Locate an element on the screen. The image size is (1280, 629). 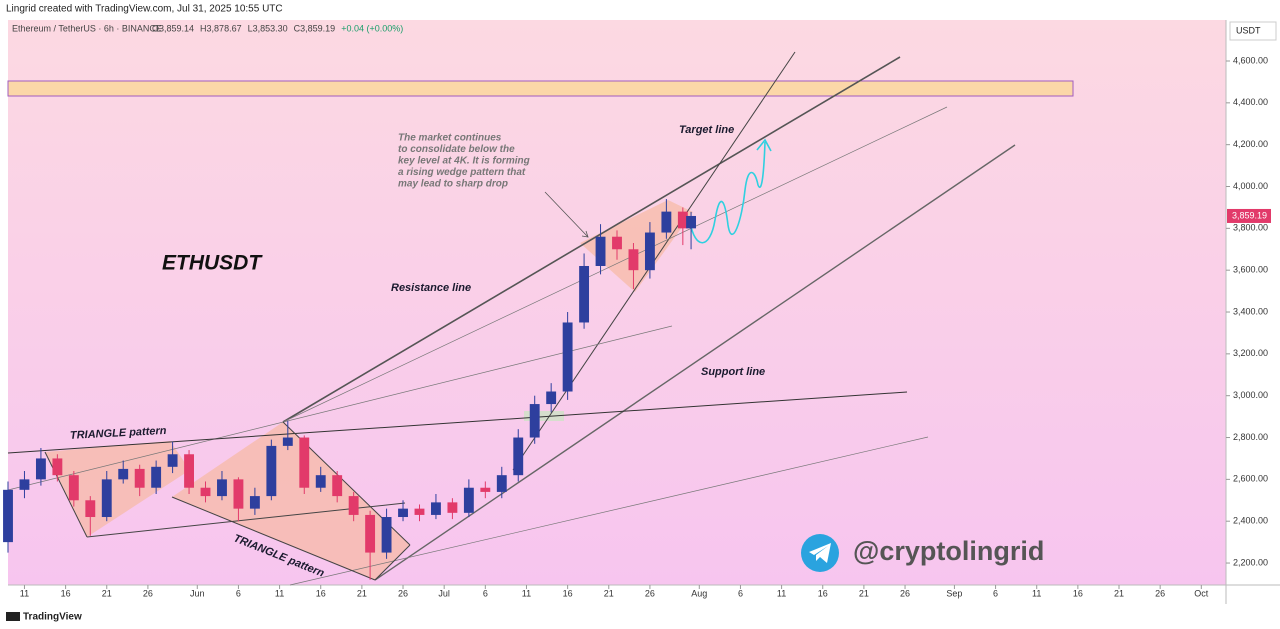
telegram-plane is located at coordinates (820, 553).